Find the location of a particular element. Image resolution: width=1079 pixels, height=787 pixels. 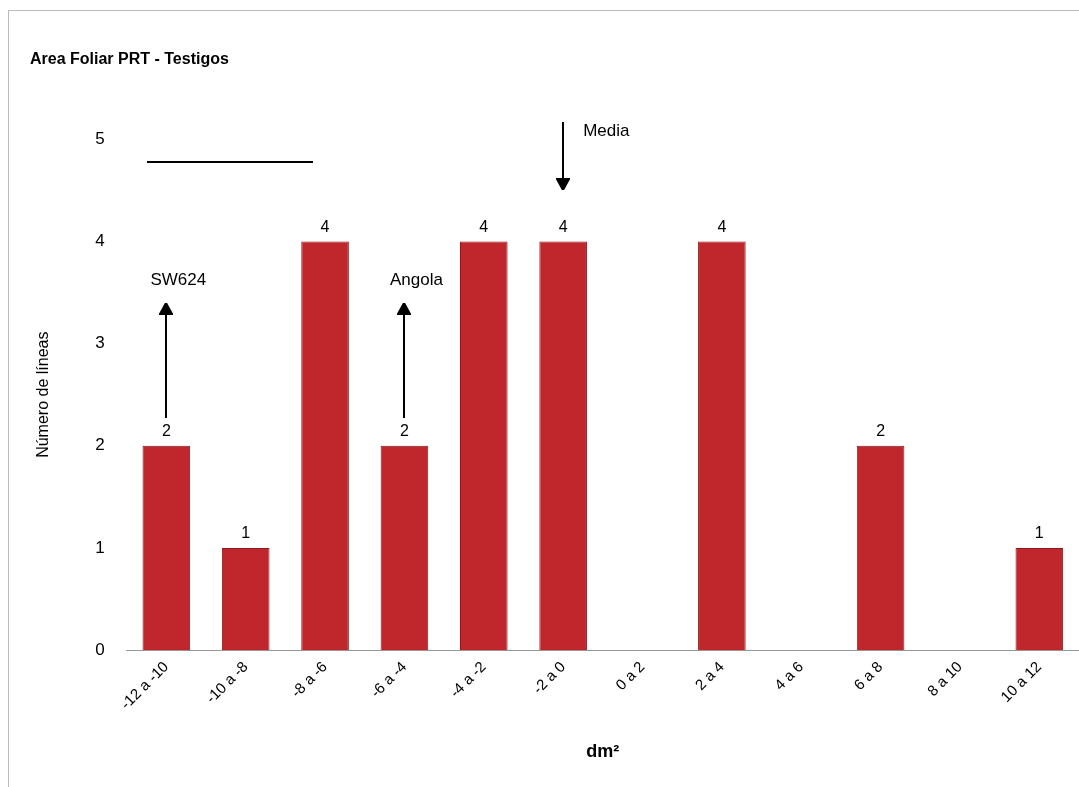

x-tick-label: 4 a 6 is located at coordinates (788, 675).